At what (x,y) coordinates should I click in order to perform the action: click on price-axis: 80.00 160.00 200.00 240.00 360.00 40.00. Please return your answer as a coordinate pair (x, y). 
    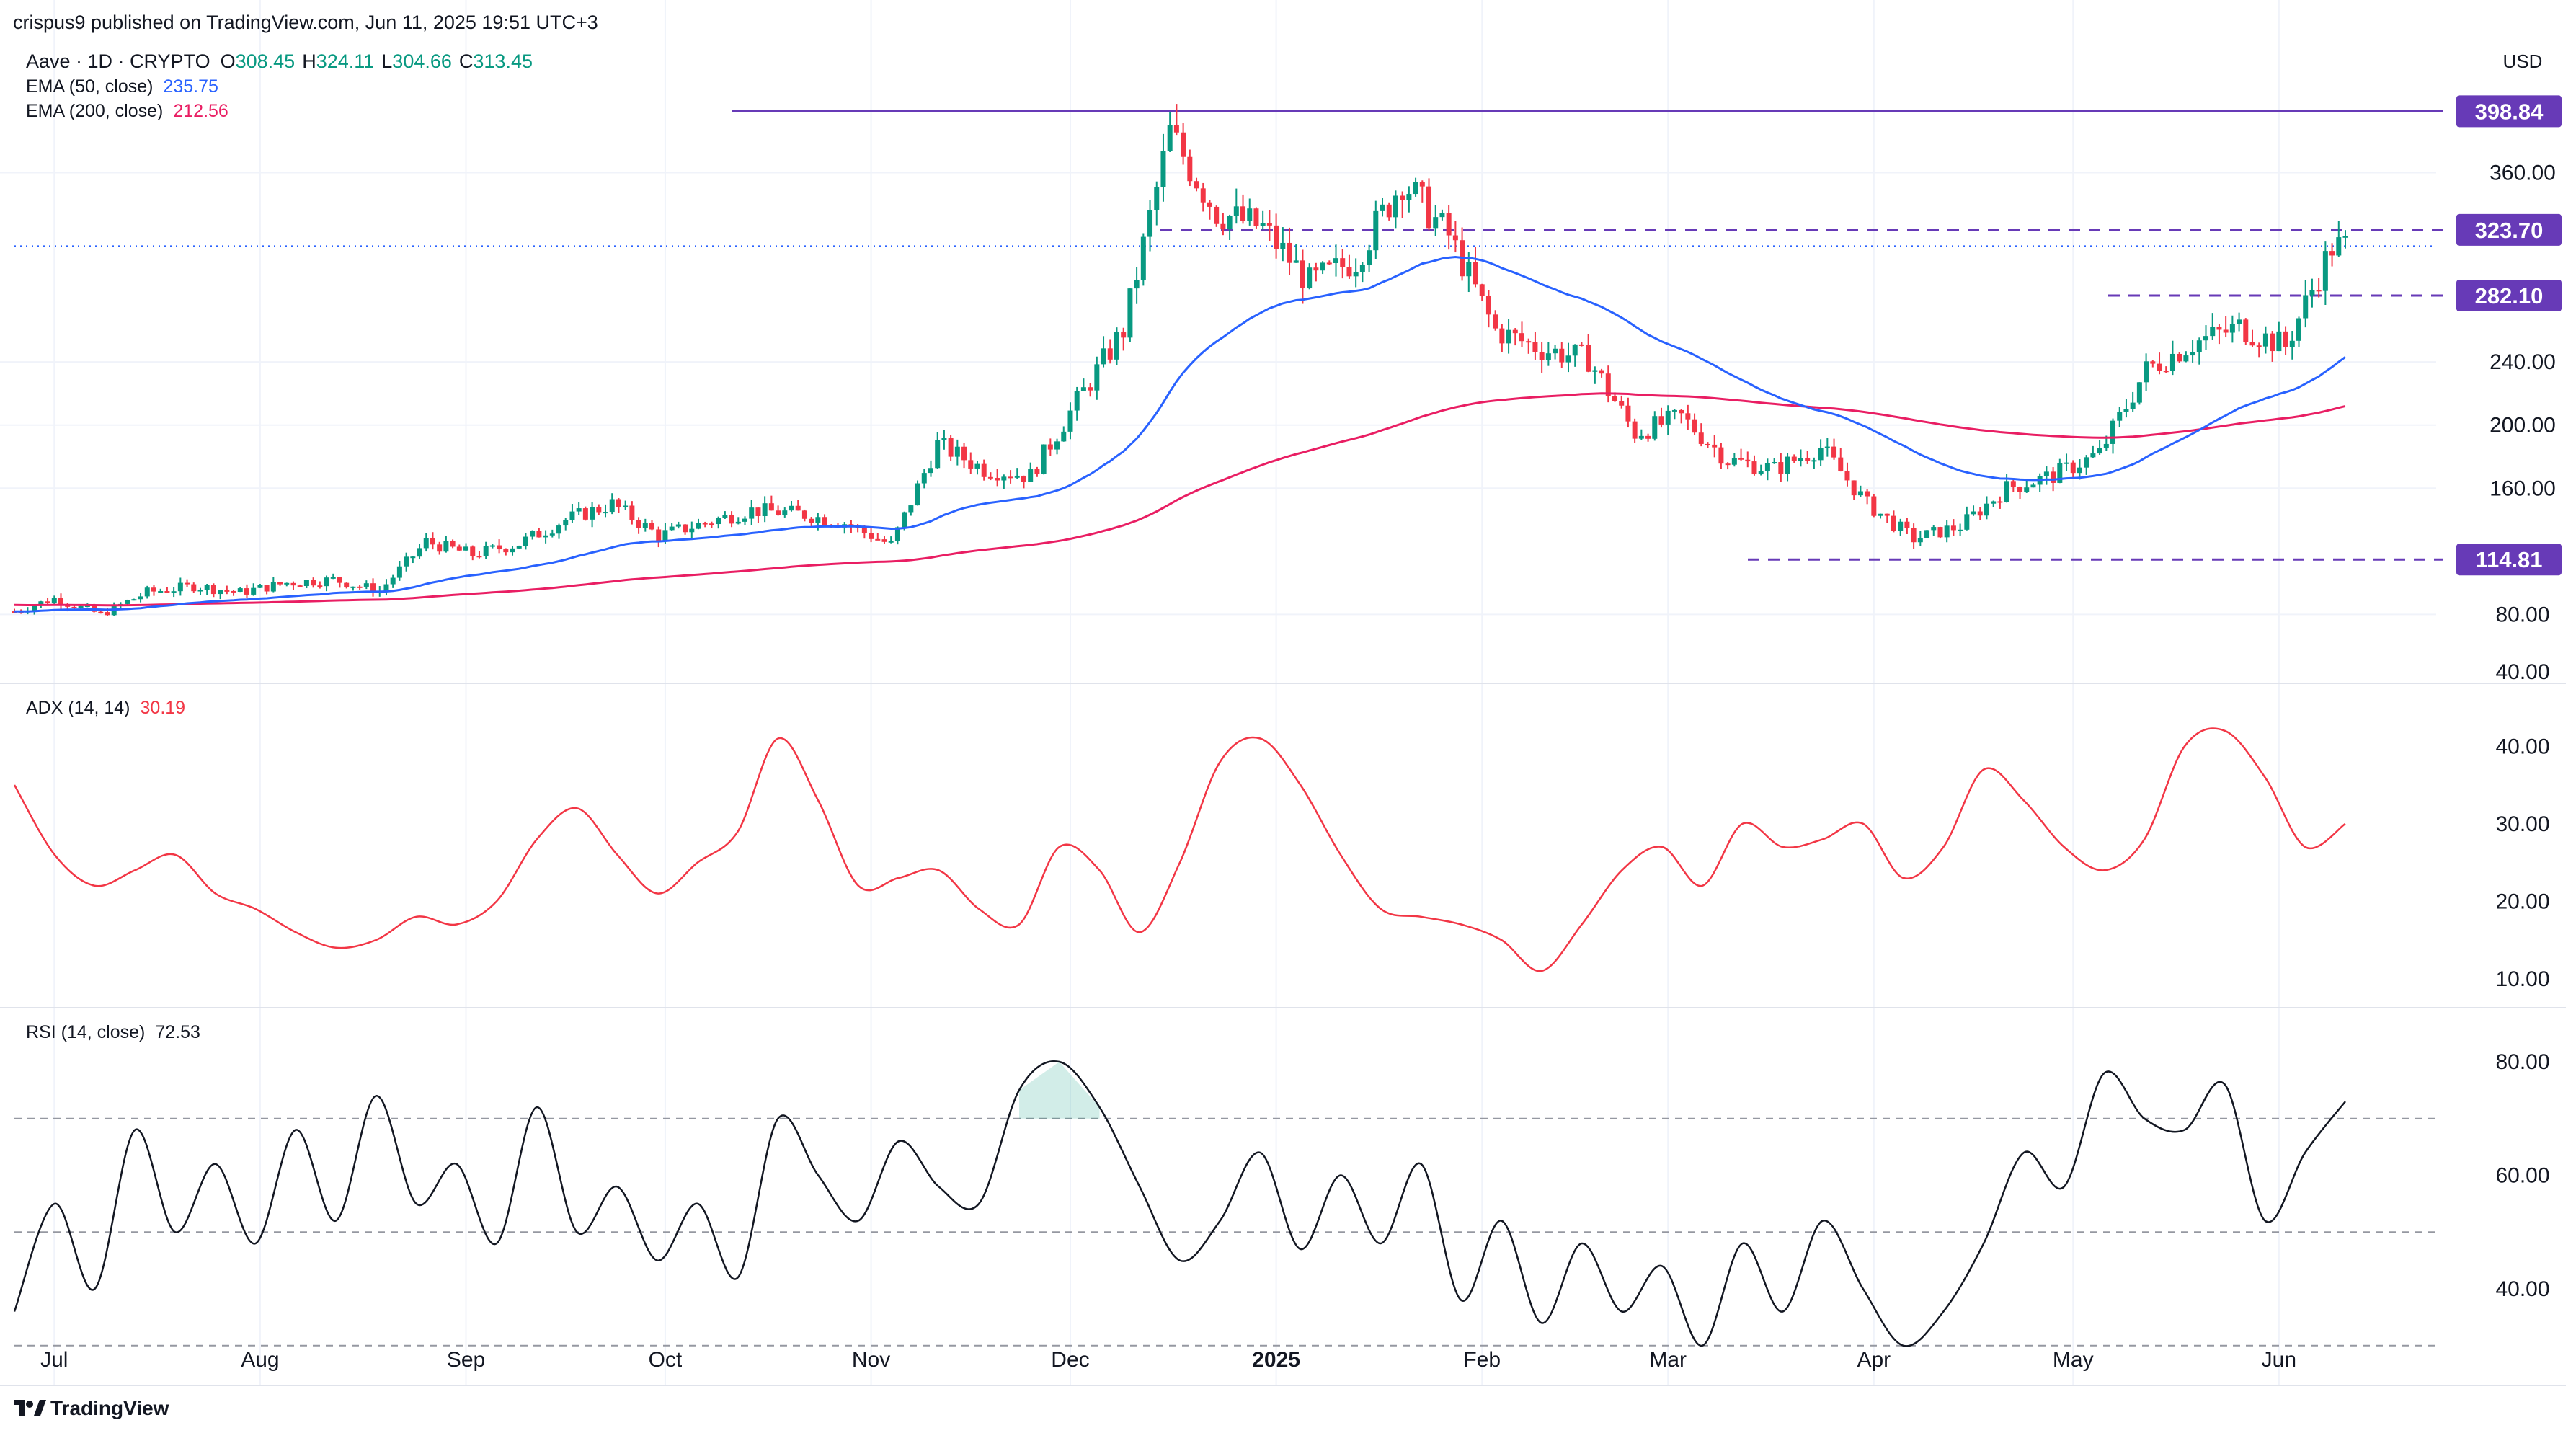
    Looking at the image, I should click on (2523, 422).